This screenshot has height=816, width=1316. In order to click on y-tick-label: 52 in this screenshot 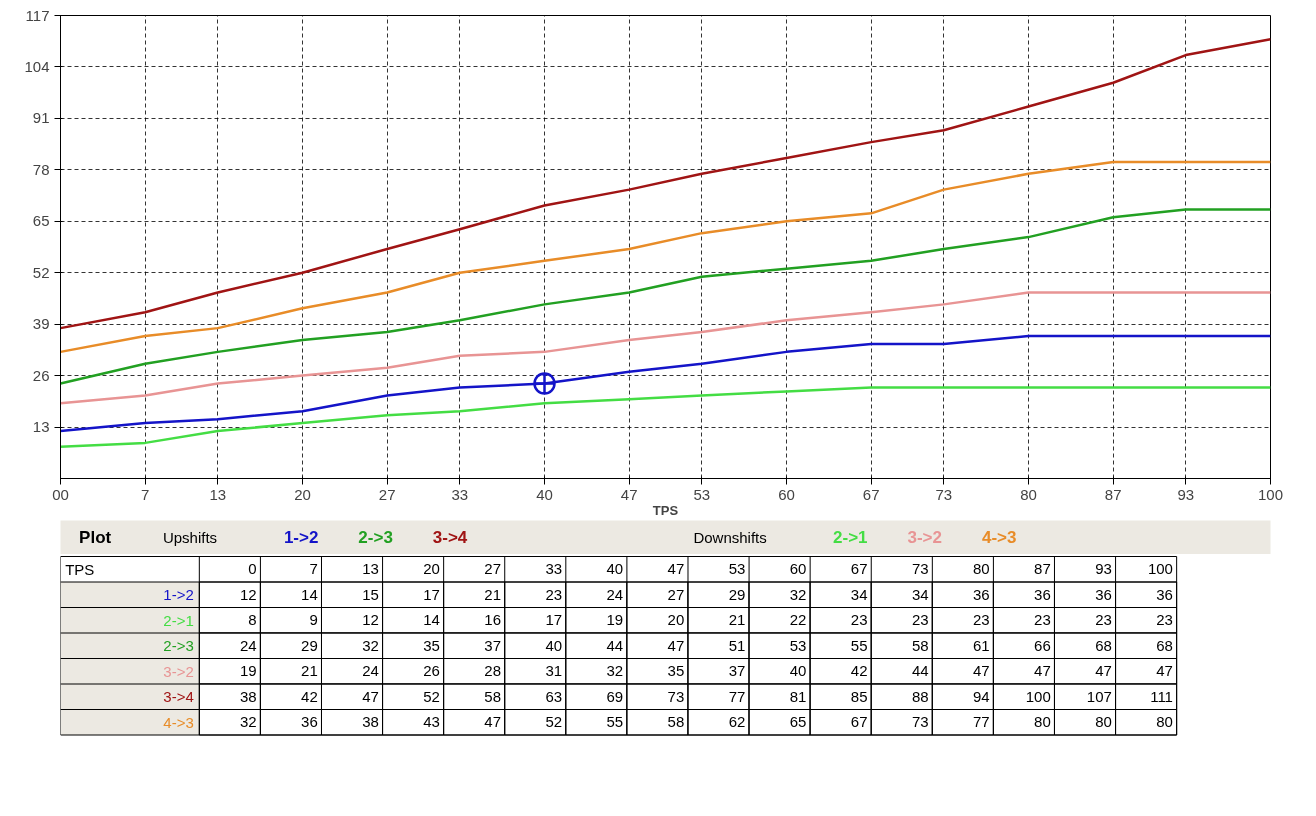, I will do `click(41, 272)`.